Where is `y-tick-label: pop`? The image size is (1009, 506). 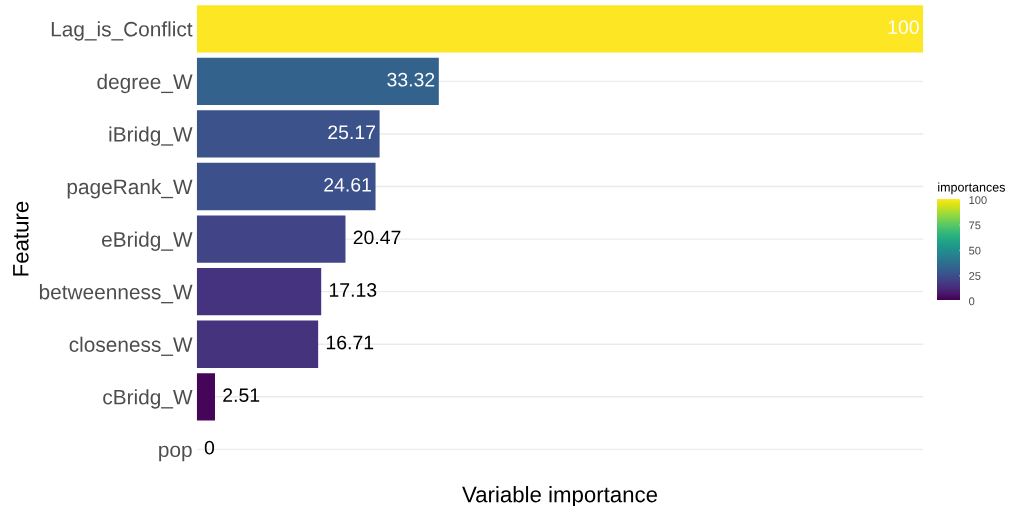
y-tick-label: pop is located at coordinates (175, 453).